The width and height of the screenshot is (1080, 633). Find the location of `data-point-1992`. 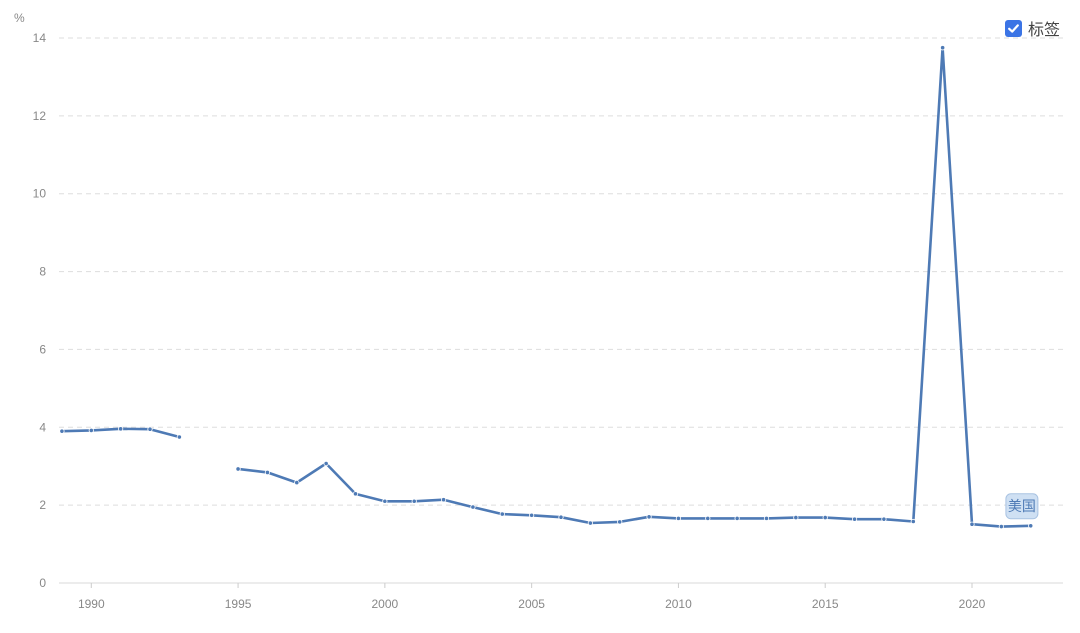

data-point-1992 is located at coordinates (150, 429).